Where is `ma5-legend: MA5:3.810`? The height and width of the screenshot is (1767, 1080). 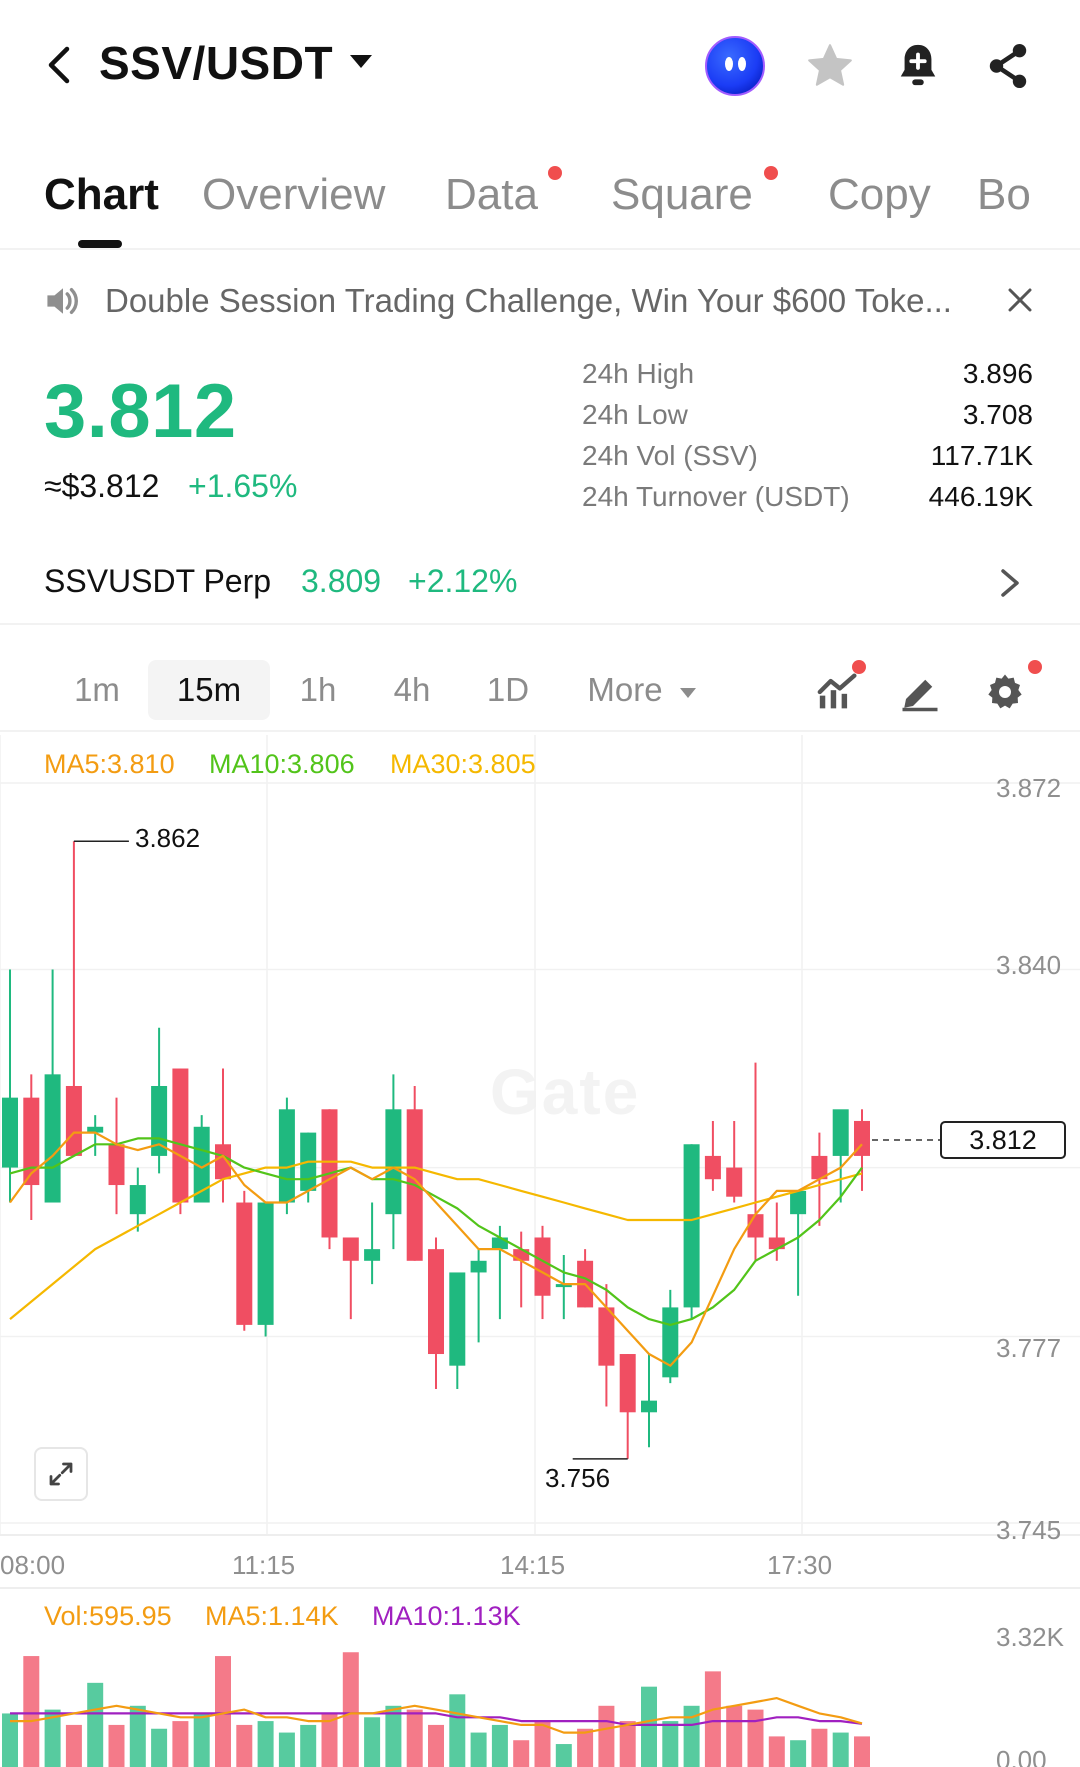
ma5-legend: MA5:3.810 is located at coordinates (109, 764).